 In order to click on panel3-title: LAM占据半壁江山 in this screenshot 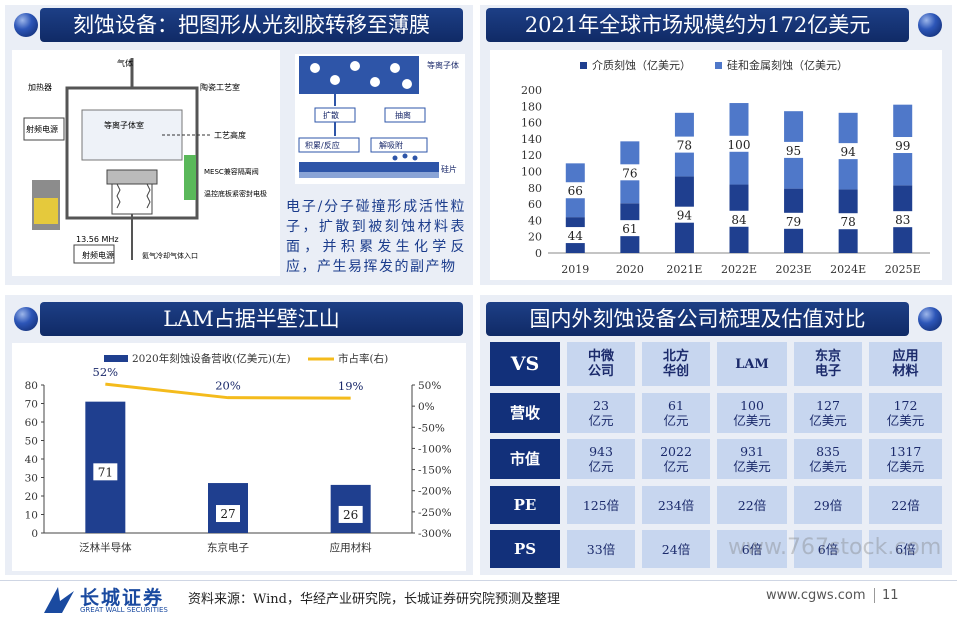, I will do `click(251, 319)`.